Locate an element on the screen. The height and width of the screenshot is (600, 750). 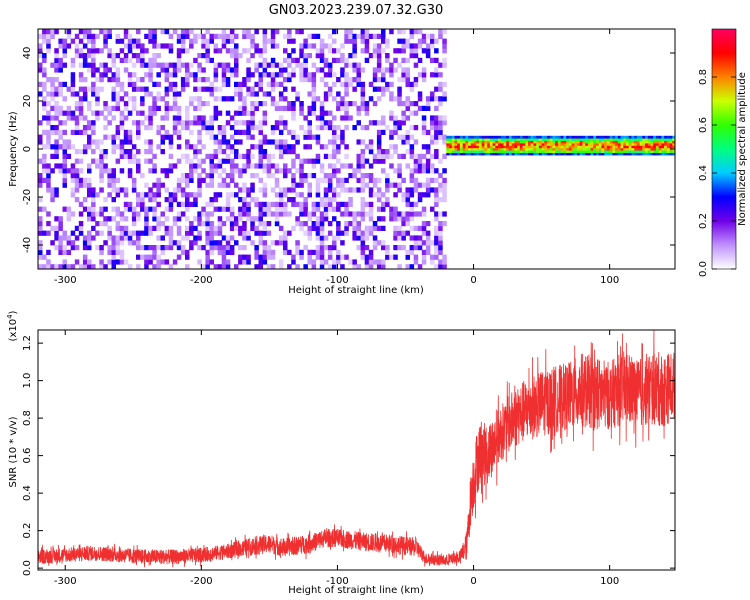
colorbar-tick-label: 0.6 is located at coordinates (703, 125).